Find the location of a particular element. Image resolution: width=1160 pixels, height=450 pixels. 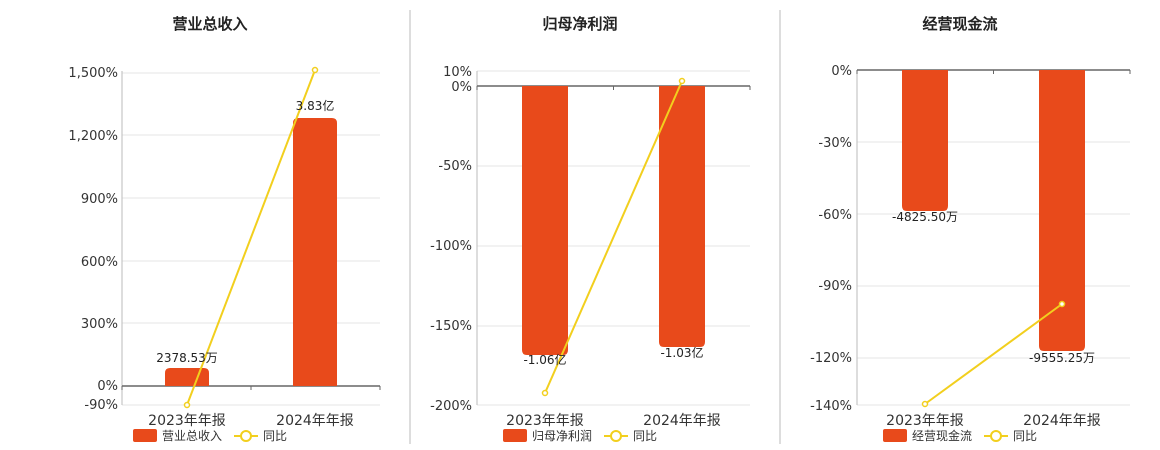

y-tick-label: -140% is located at coordinates (831, 406).